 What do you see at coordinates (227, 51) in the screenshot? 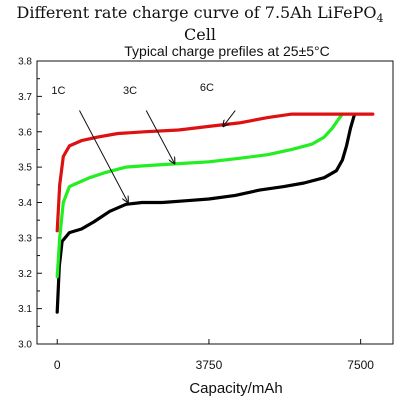
I see `chart-title: Typical charge prefiles at 25±5°C` at bounding box center [227, 51].